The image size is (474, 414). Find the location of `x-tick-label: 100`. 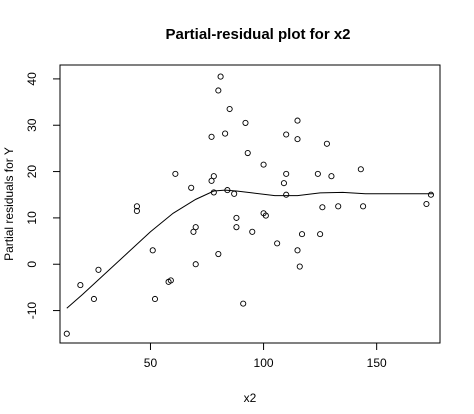

x-tick-label: 100 is located at coordinates (264, 363).